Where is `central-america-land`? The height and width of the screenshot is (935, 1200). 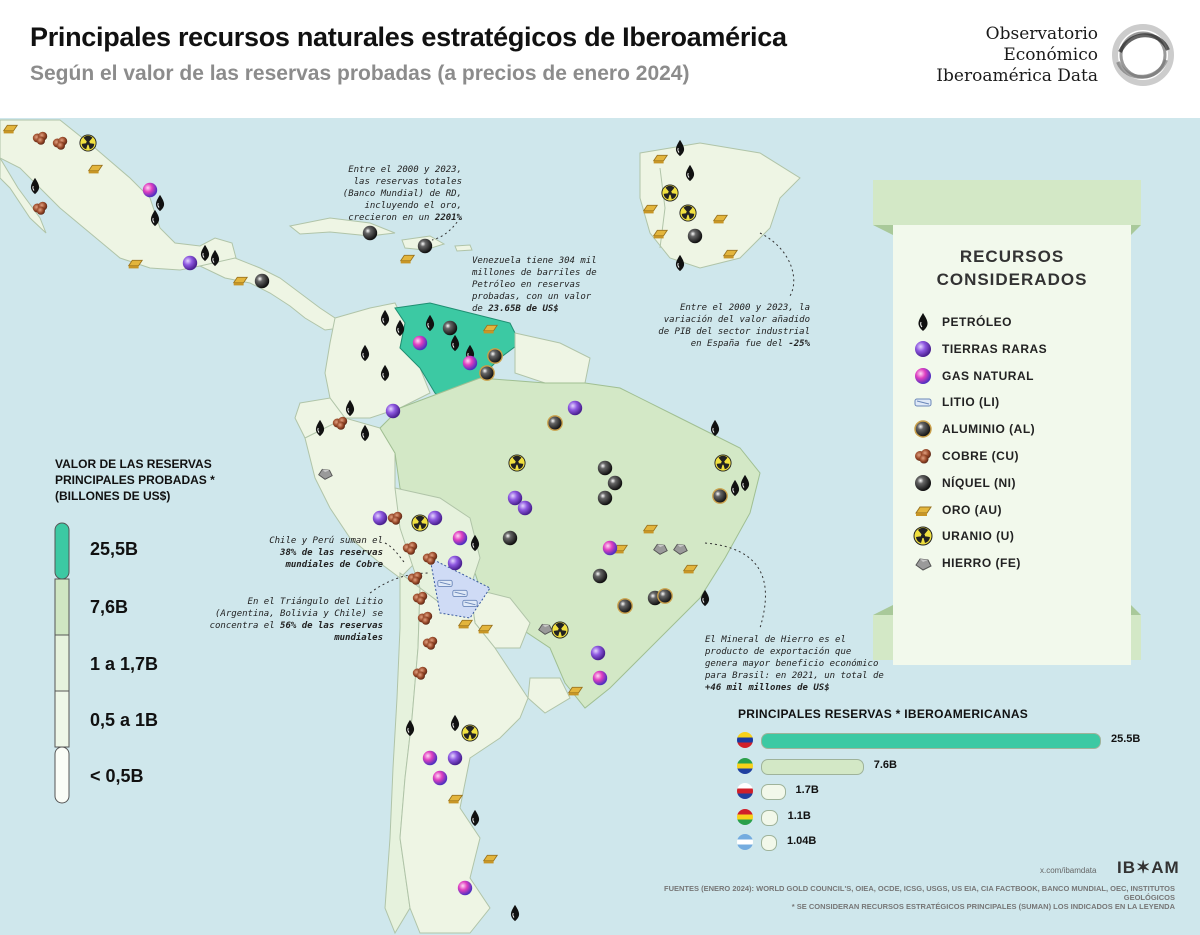
central-america-land is located at coordinates (269, 294).